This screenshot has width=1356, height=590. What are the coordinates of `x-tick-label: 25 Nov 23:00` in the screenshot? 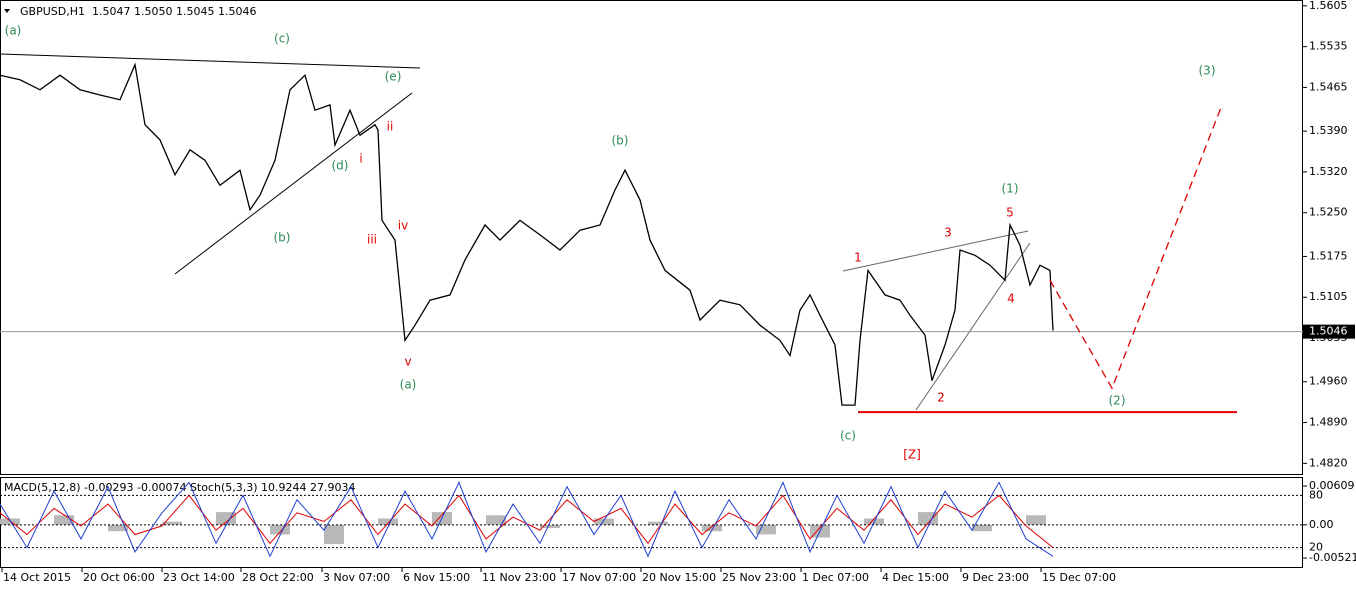 It's located at (759, 577).